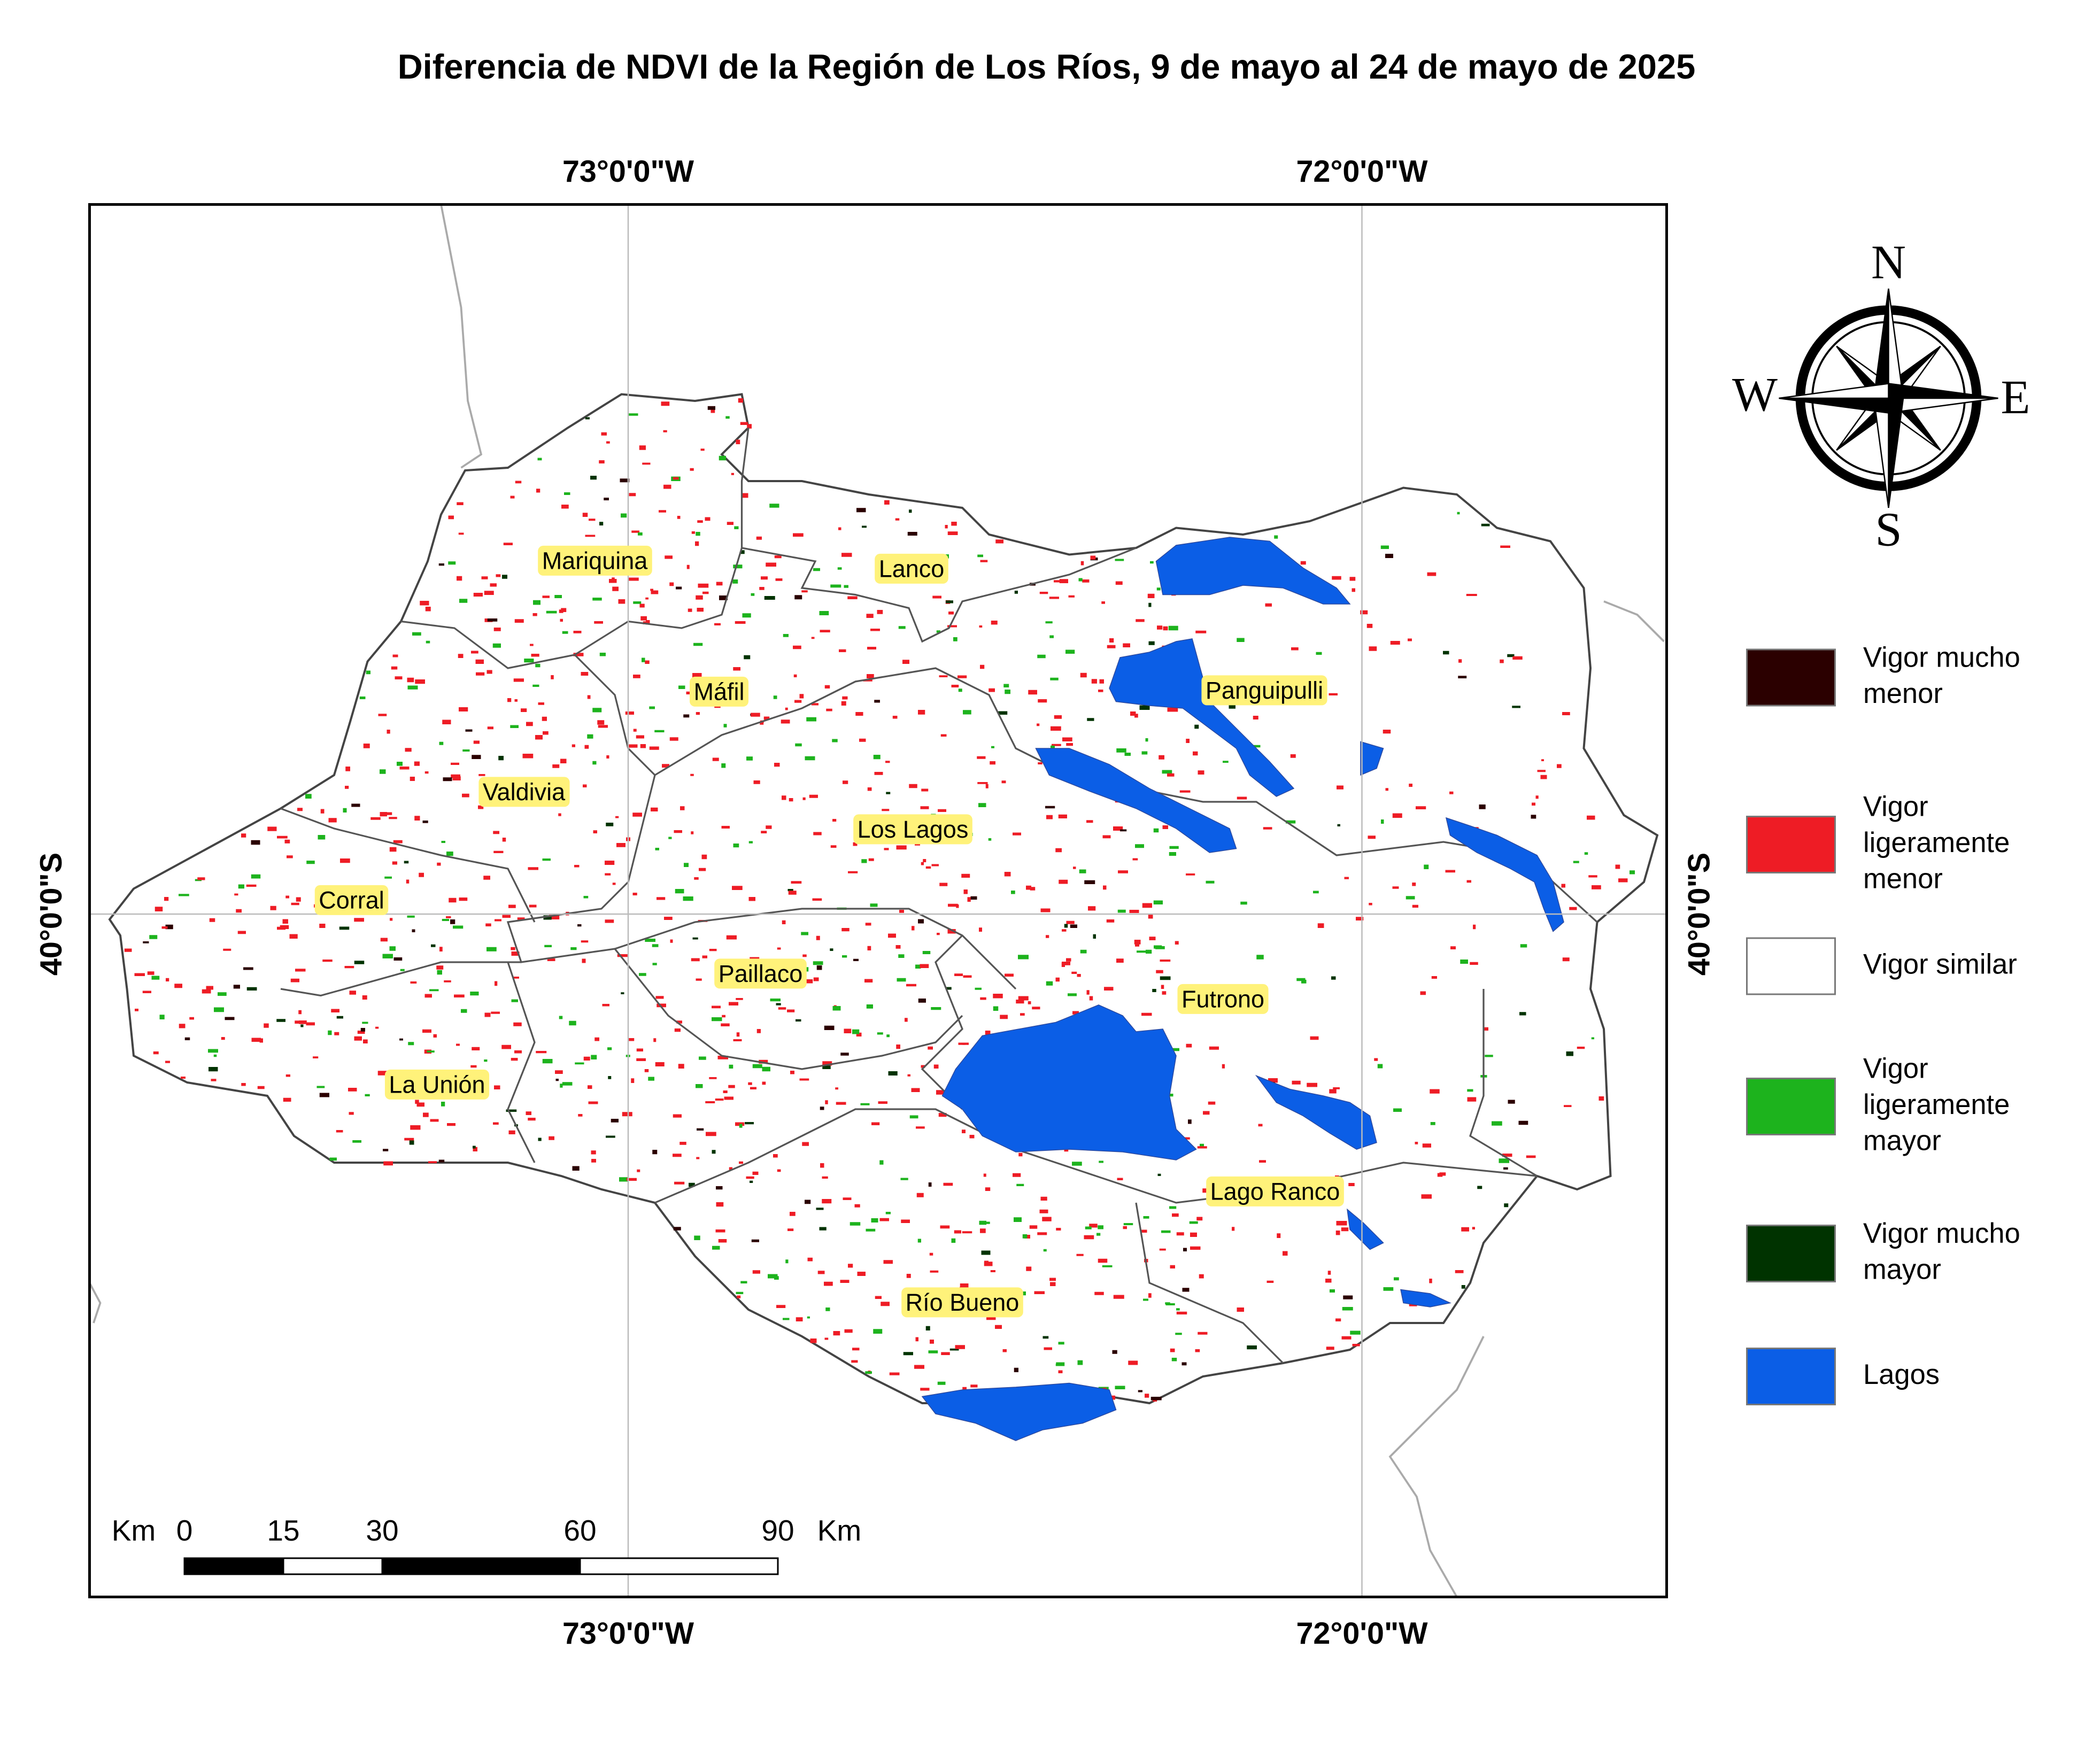 This screenshot has height=1764, width=2085. What do you see at coordinates (1940, 964) in the screenshot?
I see `legend-label: Vigor similar` at bounding box center [1940, 964].